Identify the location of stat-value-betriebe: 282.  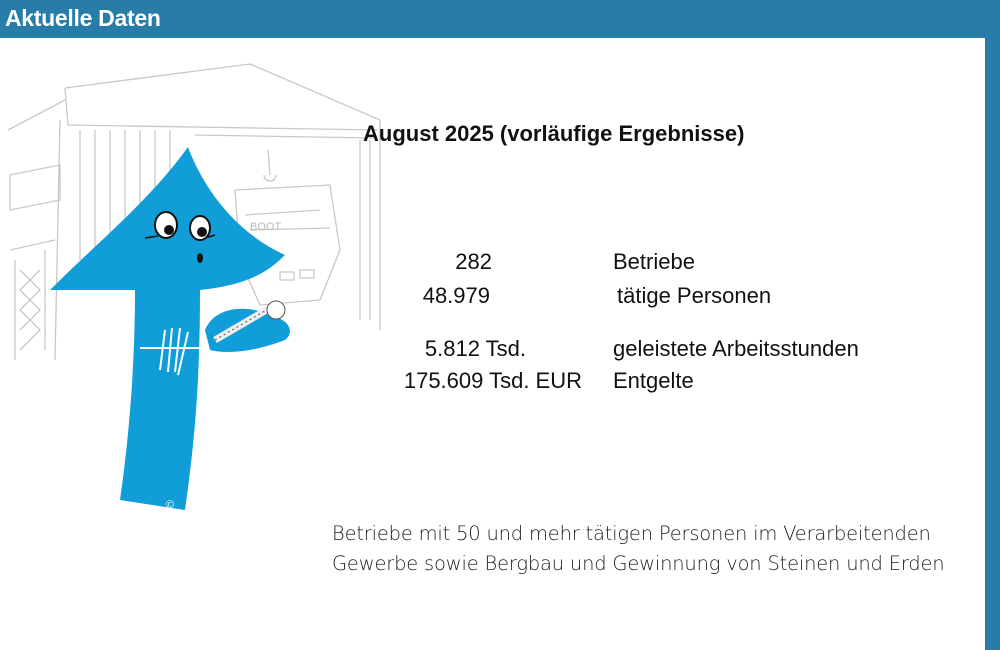
(473, 261).